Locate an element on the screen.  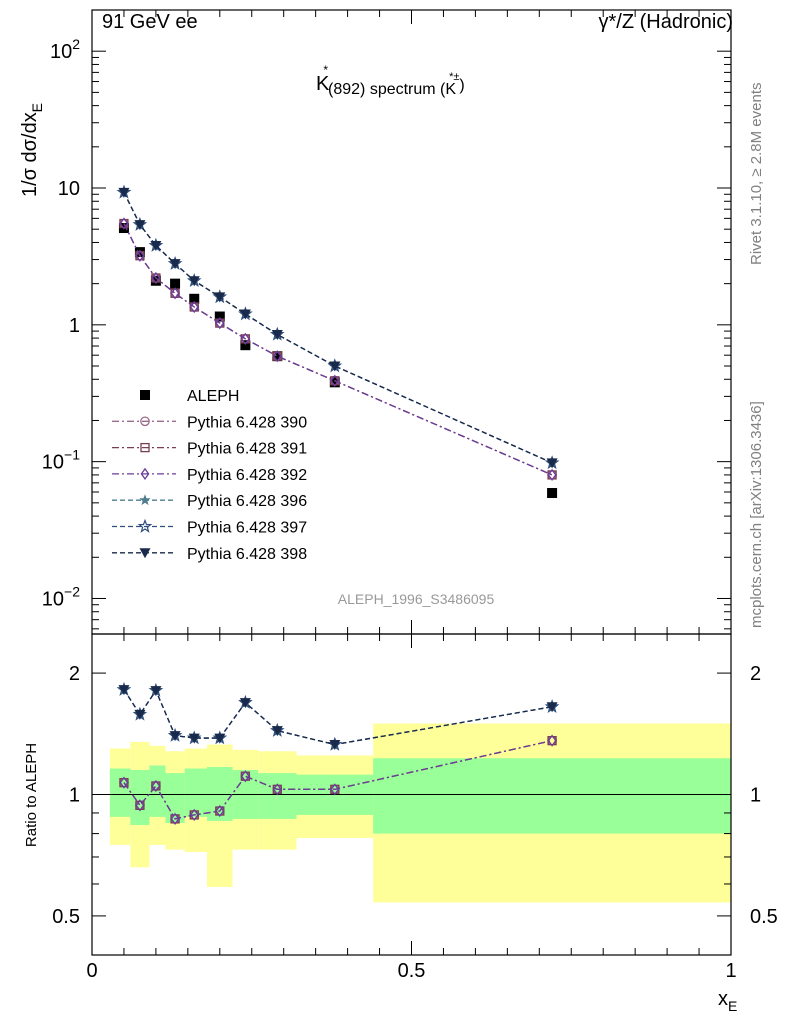
legend-entry: Pythia 6.428 391 is located at coordinates (209, 449).